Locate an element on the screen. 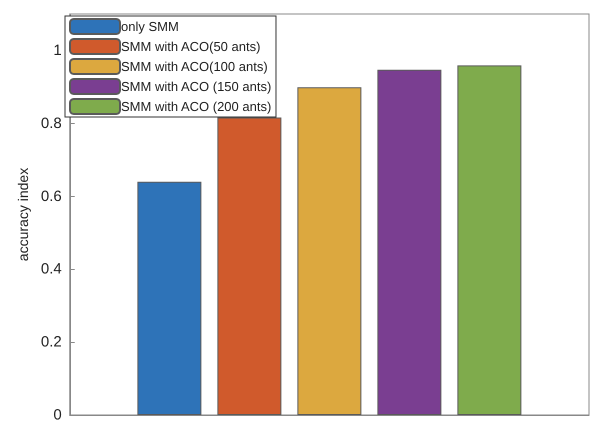  y-tick-label: 0.4 is located at coordinates (51, 269).